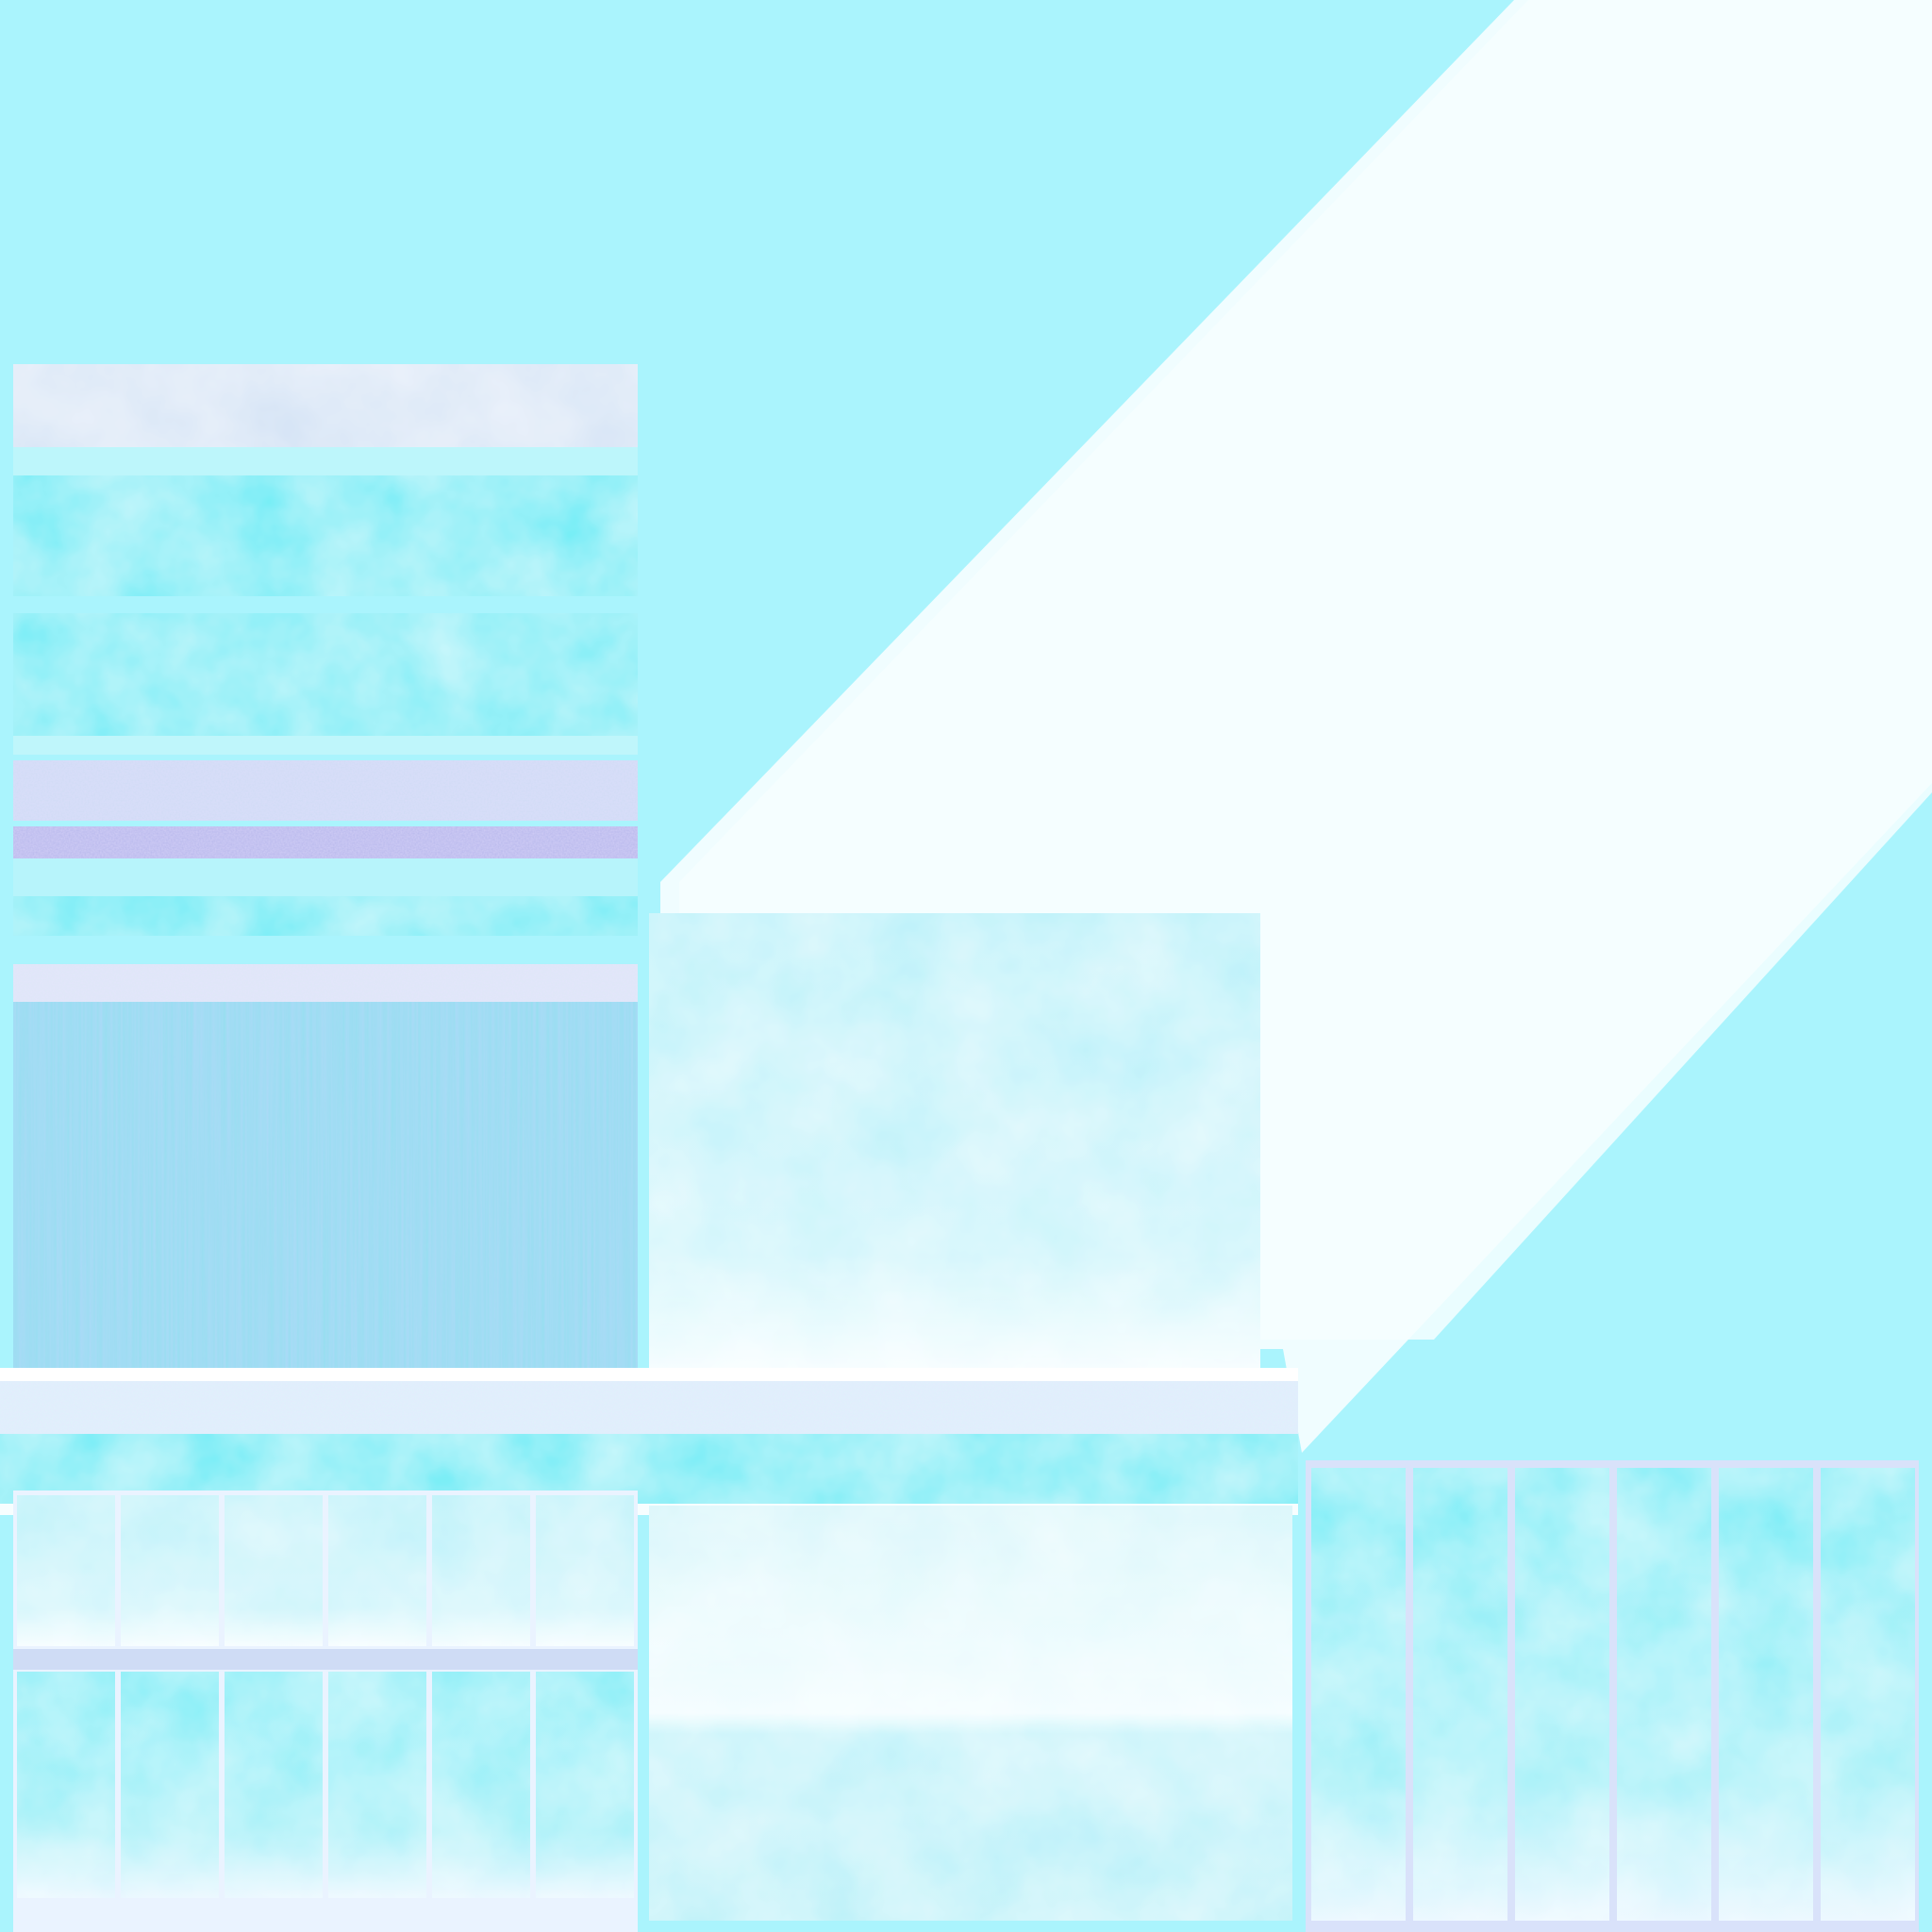 The image size is (1932, 1932). Describe the element at coordinates (325, 1571) in the screenshot. I see `wall-panel-row-top` at that location.